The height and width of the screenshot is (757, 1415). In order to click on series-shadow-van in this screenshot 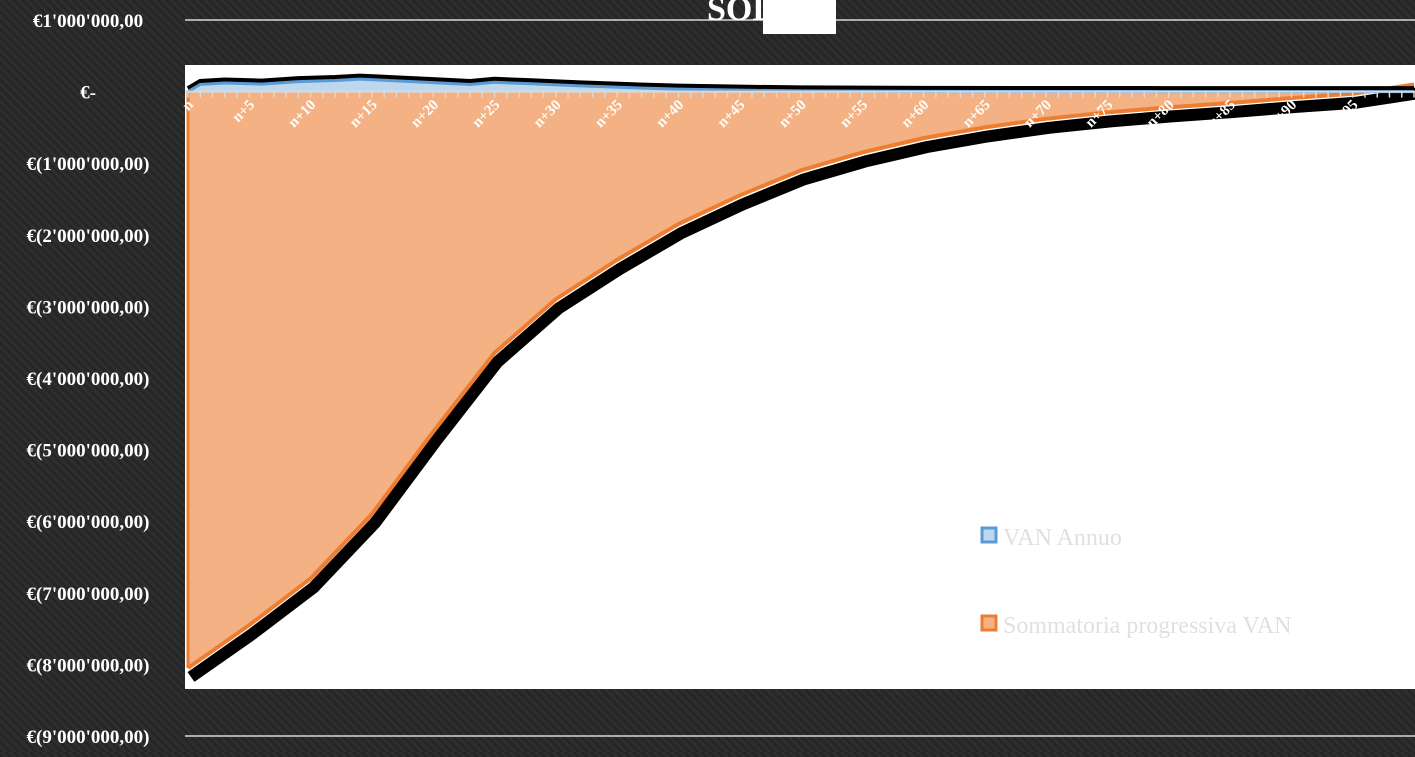, I will do `click(800, 82)`.